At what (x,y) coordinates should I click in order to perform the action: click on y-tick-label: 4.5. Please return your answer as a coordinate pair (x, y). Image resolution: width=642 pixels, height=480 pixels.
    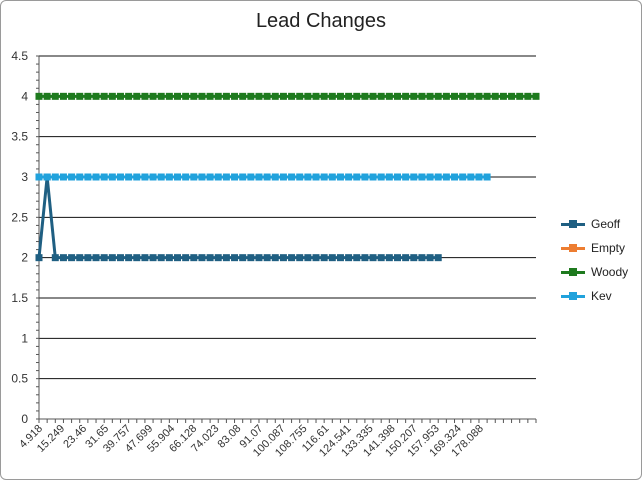
    Looking at the image, I should click on (19, 56).